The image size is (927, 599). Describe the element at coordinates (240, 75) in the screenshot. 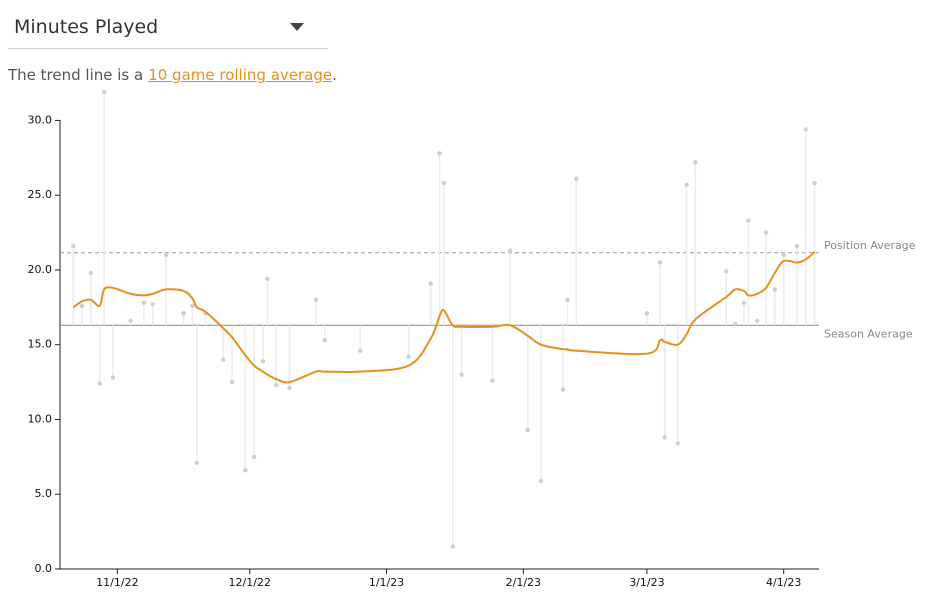

I see `rolling-average-link: 10 game rolling average` at that location.